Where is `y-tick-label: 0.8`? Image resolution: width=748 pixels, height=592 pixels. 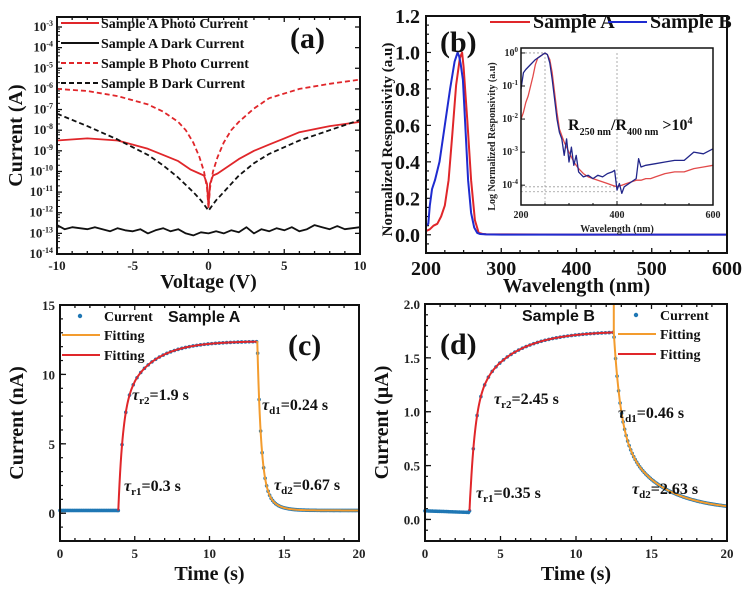
y-tick-label: 0.8 is located at coordinates (407, 90).